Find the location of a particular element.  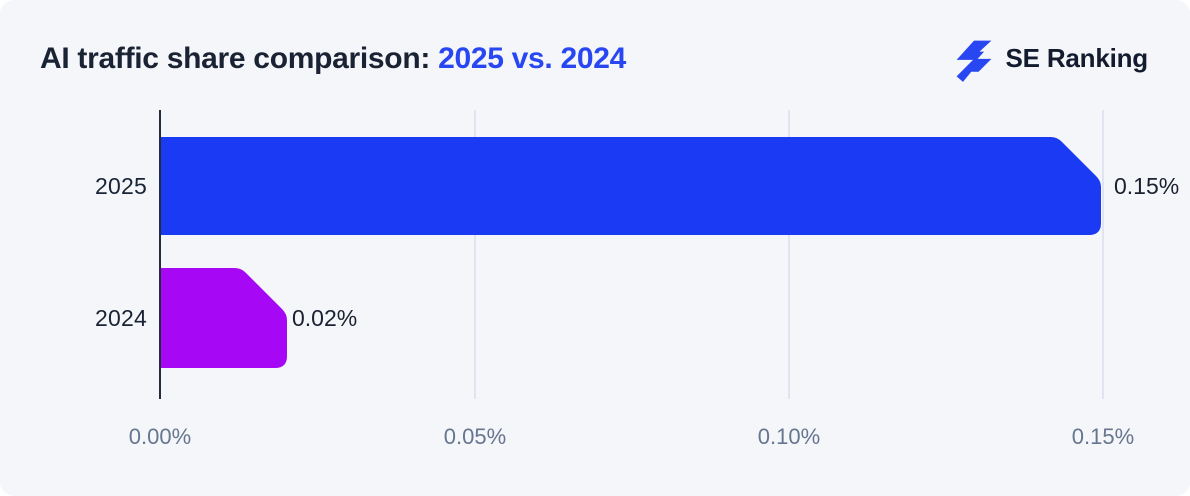

title-accent-text: 2025 vs. 2024 is located at coordinates (532, 58).